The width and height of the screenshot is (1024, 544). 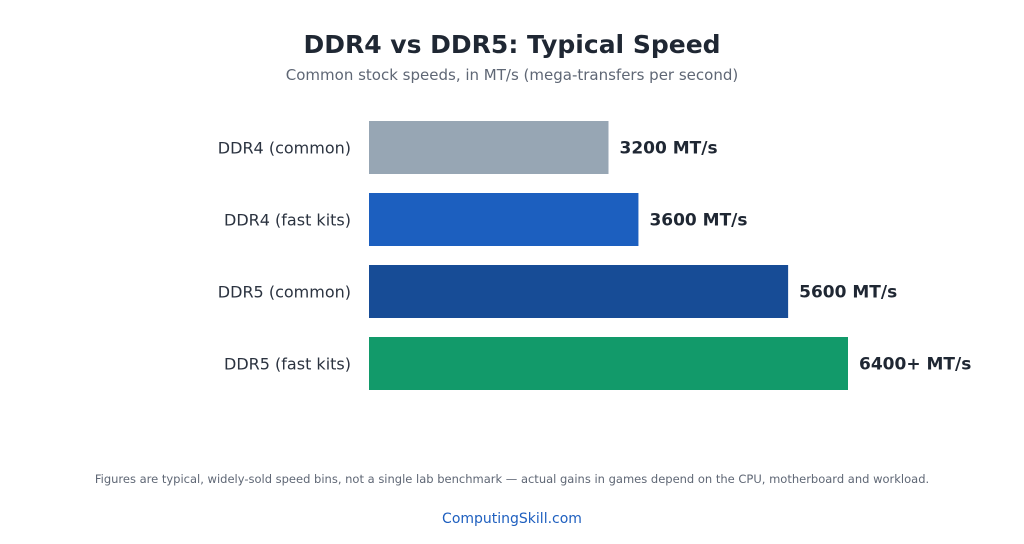 I want to click on bar-ddr4-fast-kits, so click(x=504, y=219).